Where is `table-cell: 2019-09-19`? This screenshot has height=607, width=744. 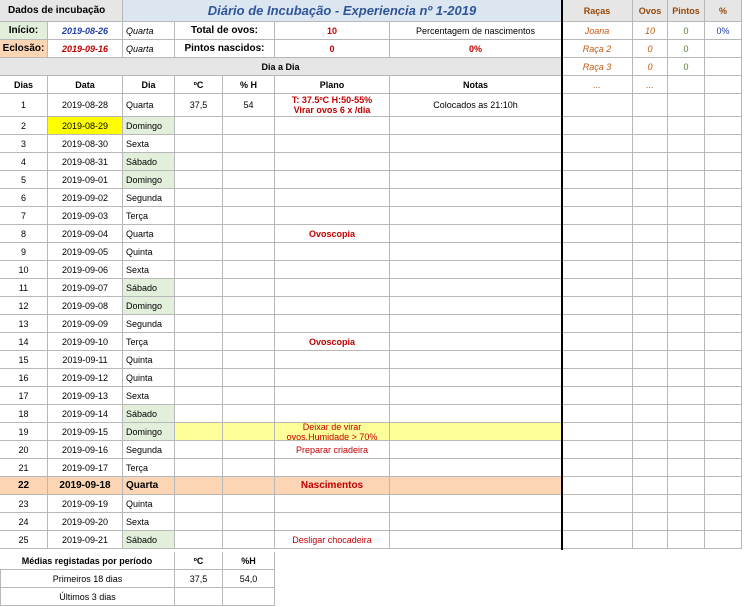
table-cell: 2019-09-19 is located at coordinates (85, 504).